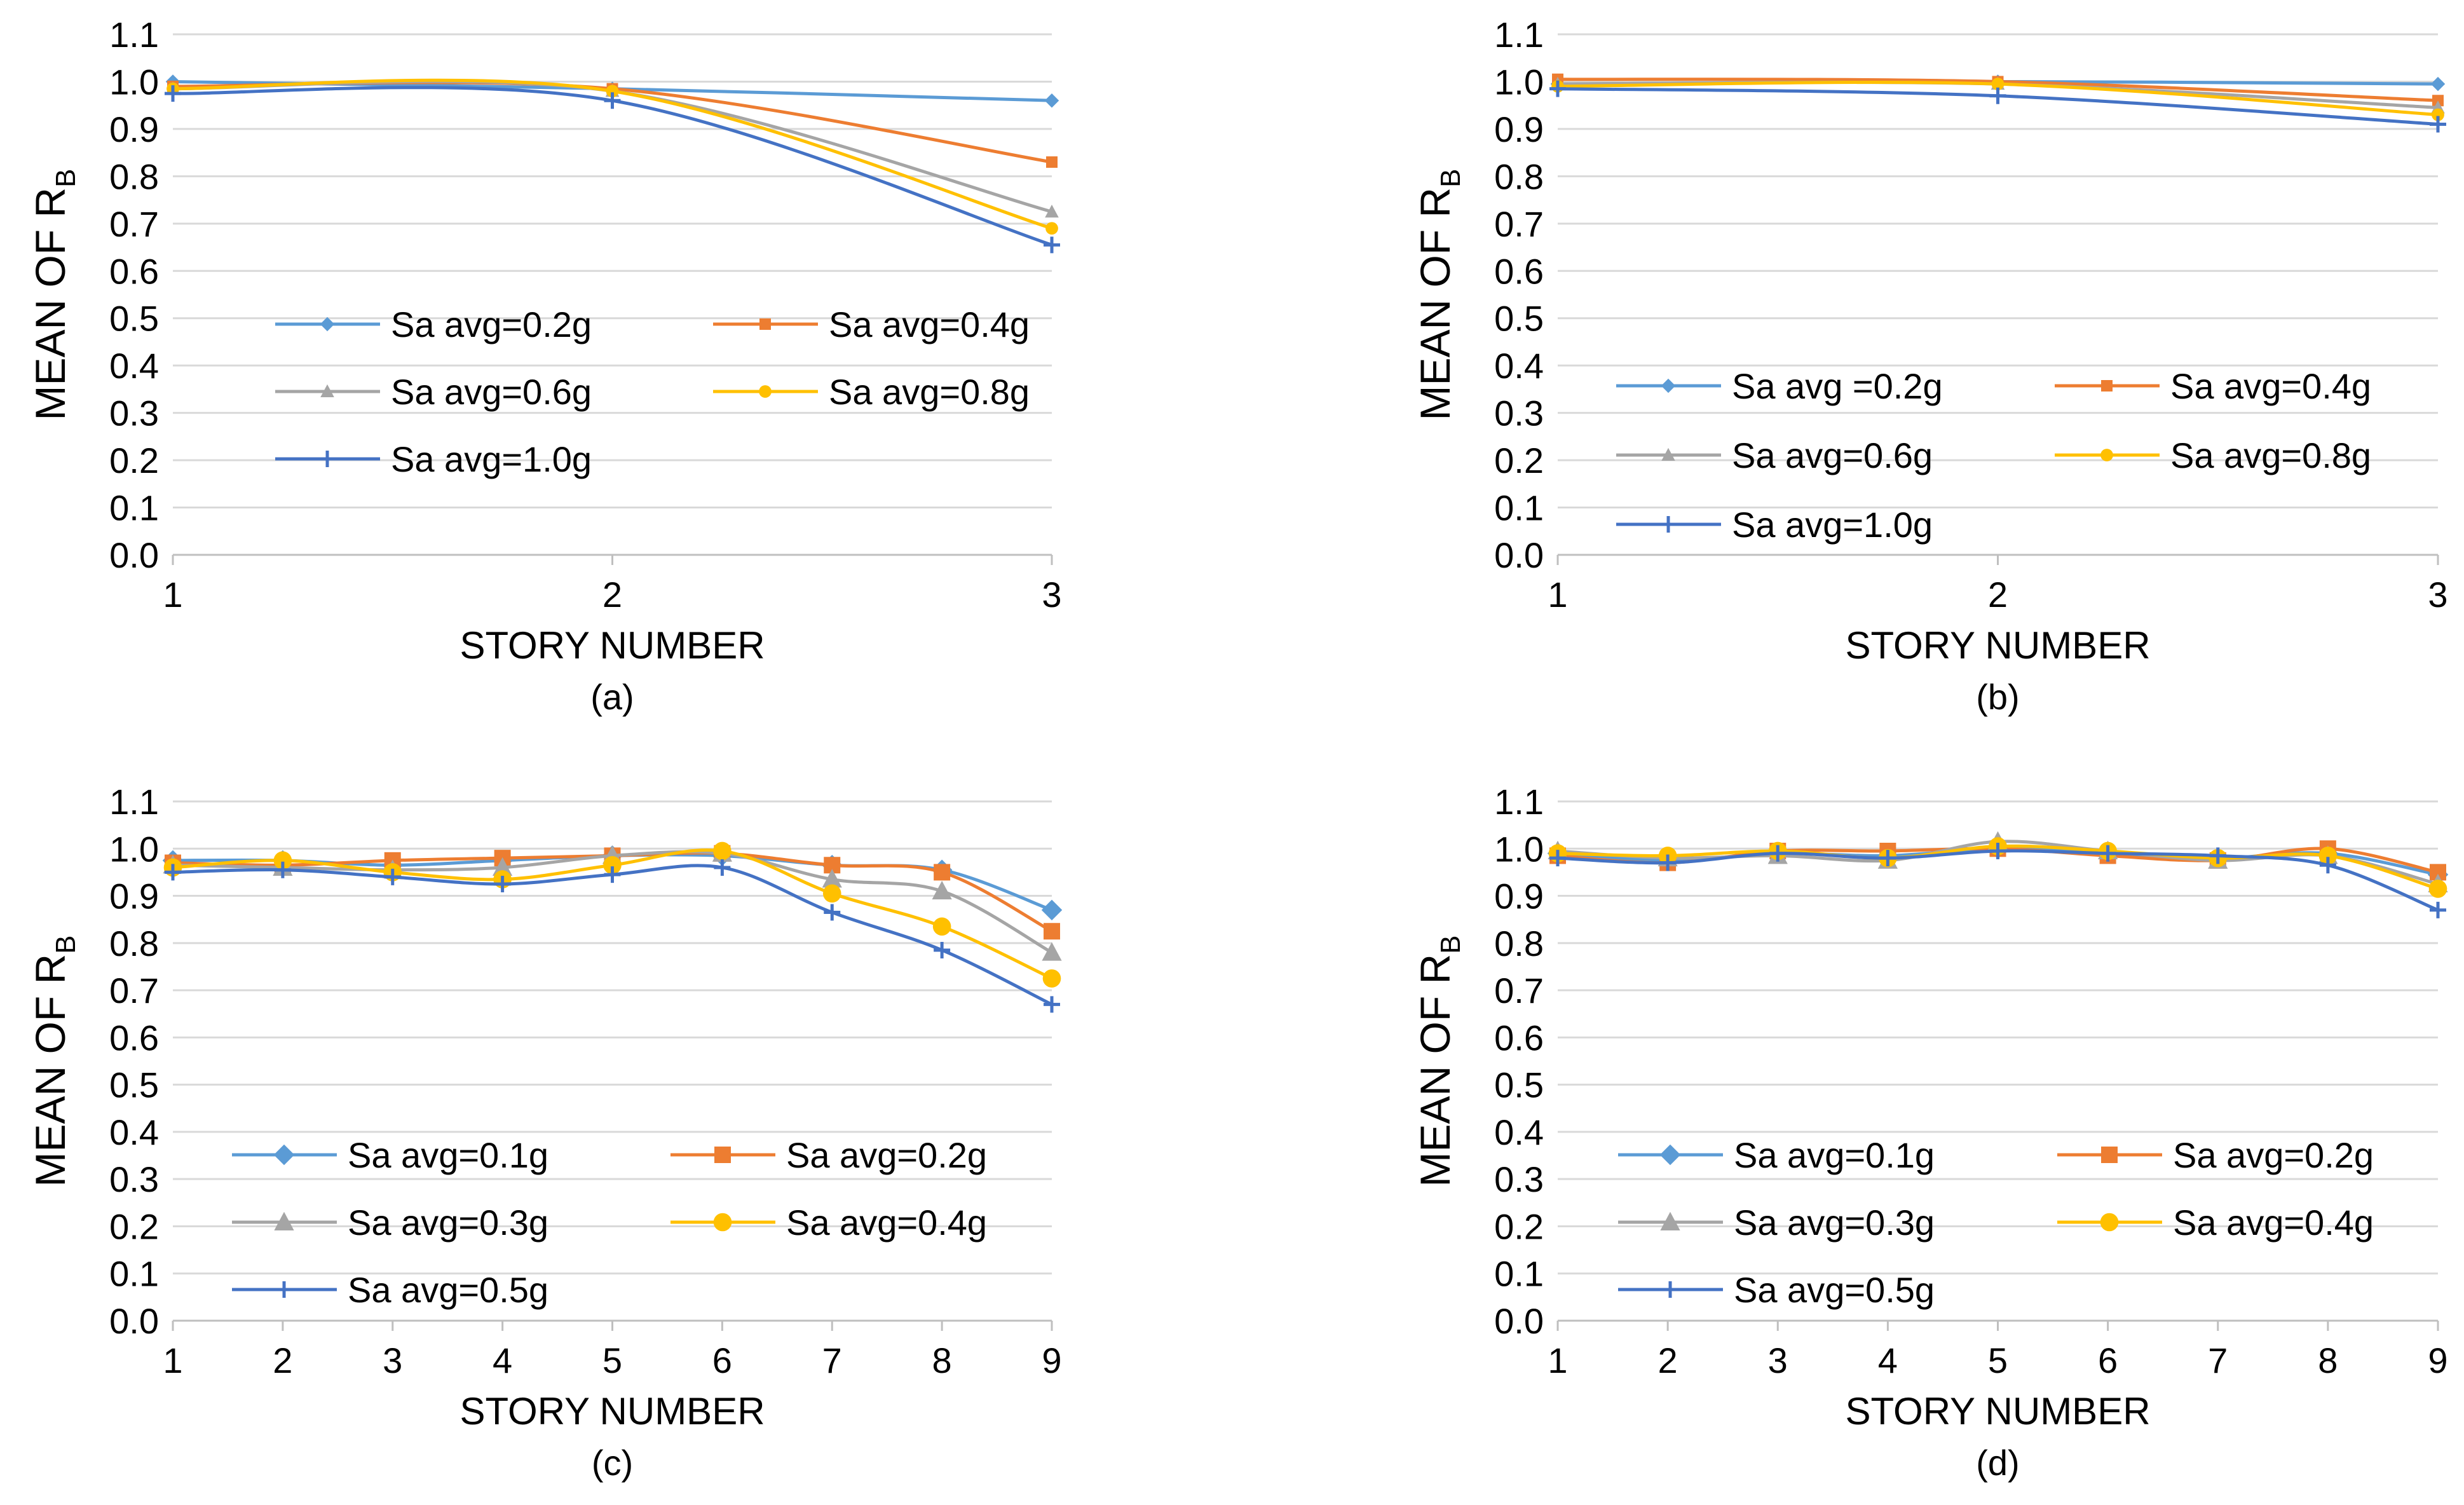 The height and width of the screenshot is (1505, 2464). I want to click on legend-item: Sa avg=0.4g, so click(2213, 386).